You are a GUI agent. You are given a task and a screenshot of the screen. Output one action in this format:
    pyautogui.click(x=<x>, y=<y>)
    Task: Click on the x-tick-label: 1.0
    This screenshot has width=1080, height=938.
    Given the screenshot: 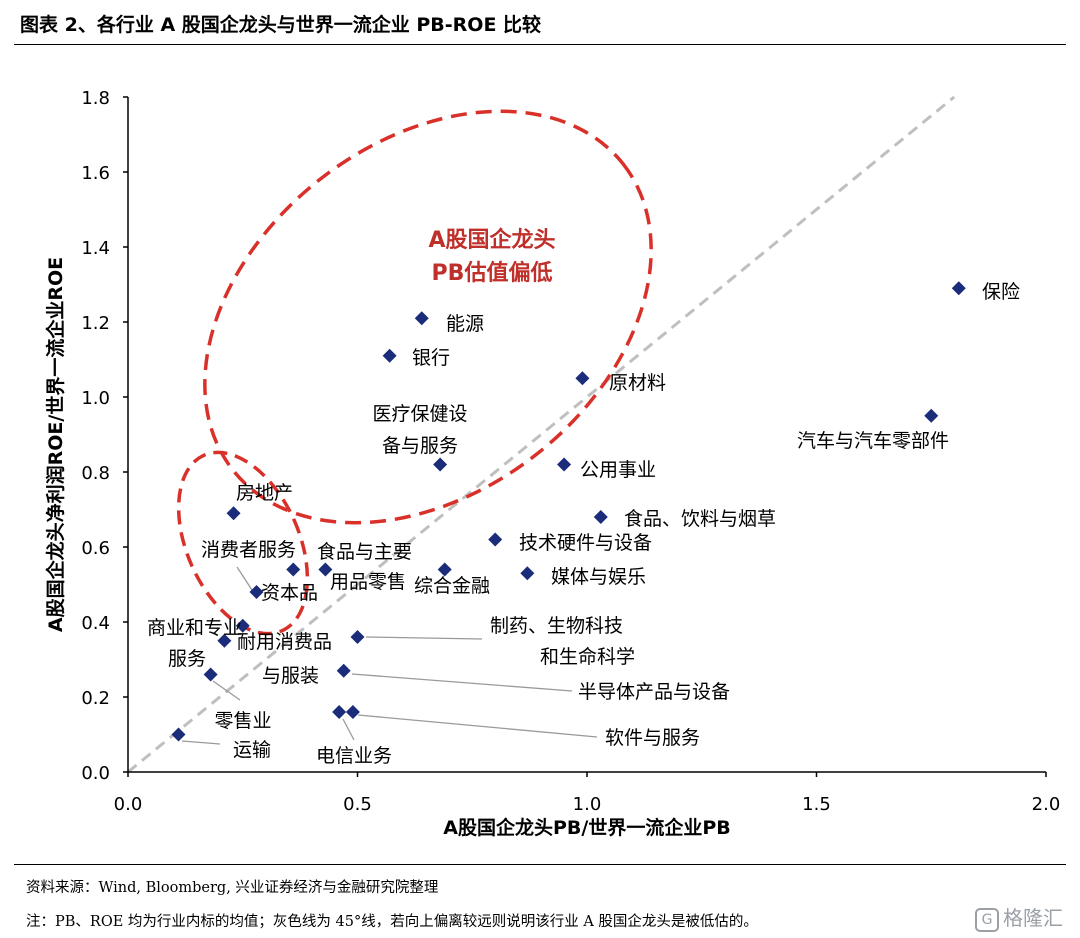 What is the action you would take?
    pyautogui.click(x=587, y=804)
    